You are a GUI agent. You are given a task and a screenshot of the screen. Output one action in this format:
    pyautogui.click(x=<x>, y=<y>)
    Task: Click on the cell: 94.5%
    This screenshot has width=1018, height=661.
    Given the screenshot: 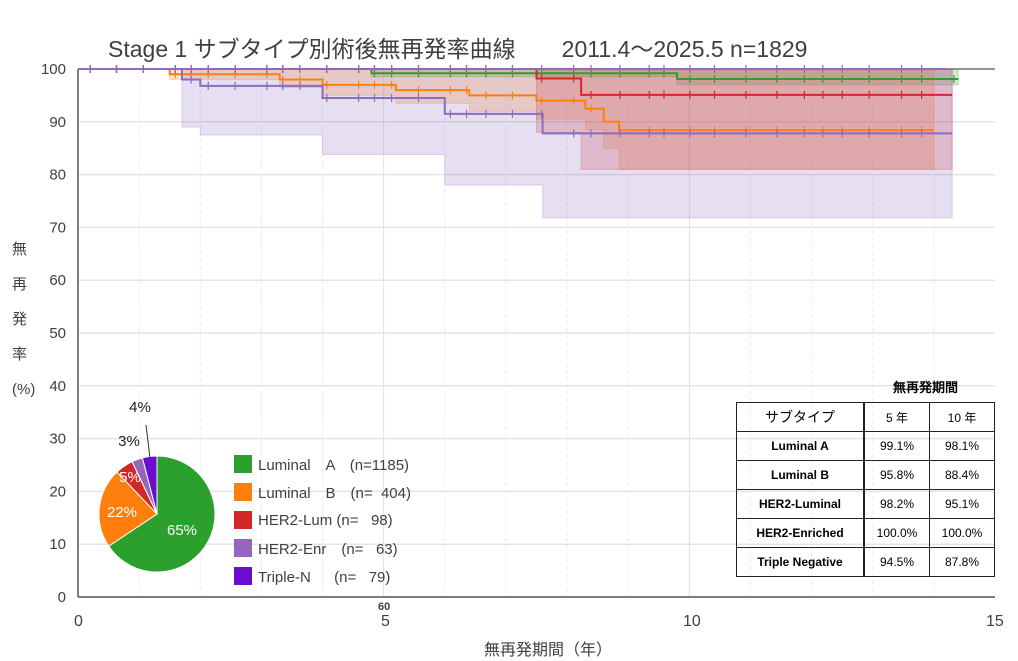 What is the action you would take?
    pyautogui.click(x=896, y=562)
    